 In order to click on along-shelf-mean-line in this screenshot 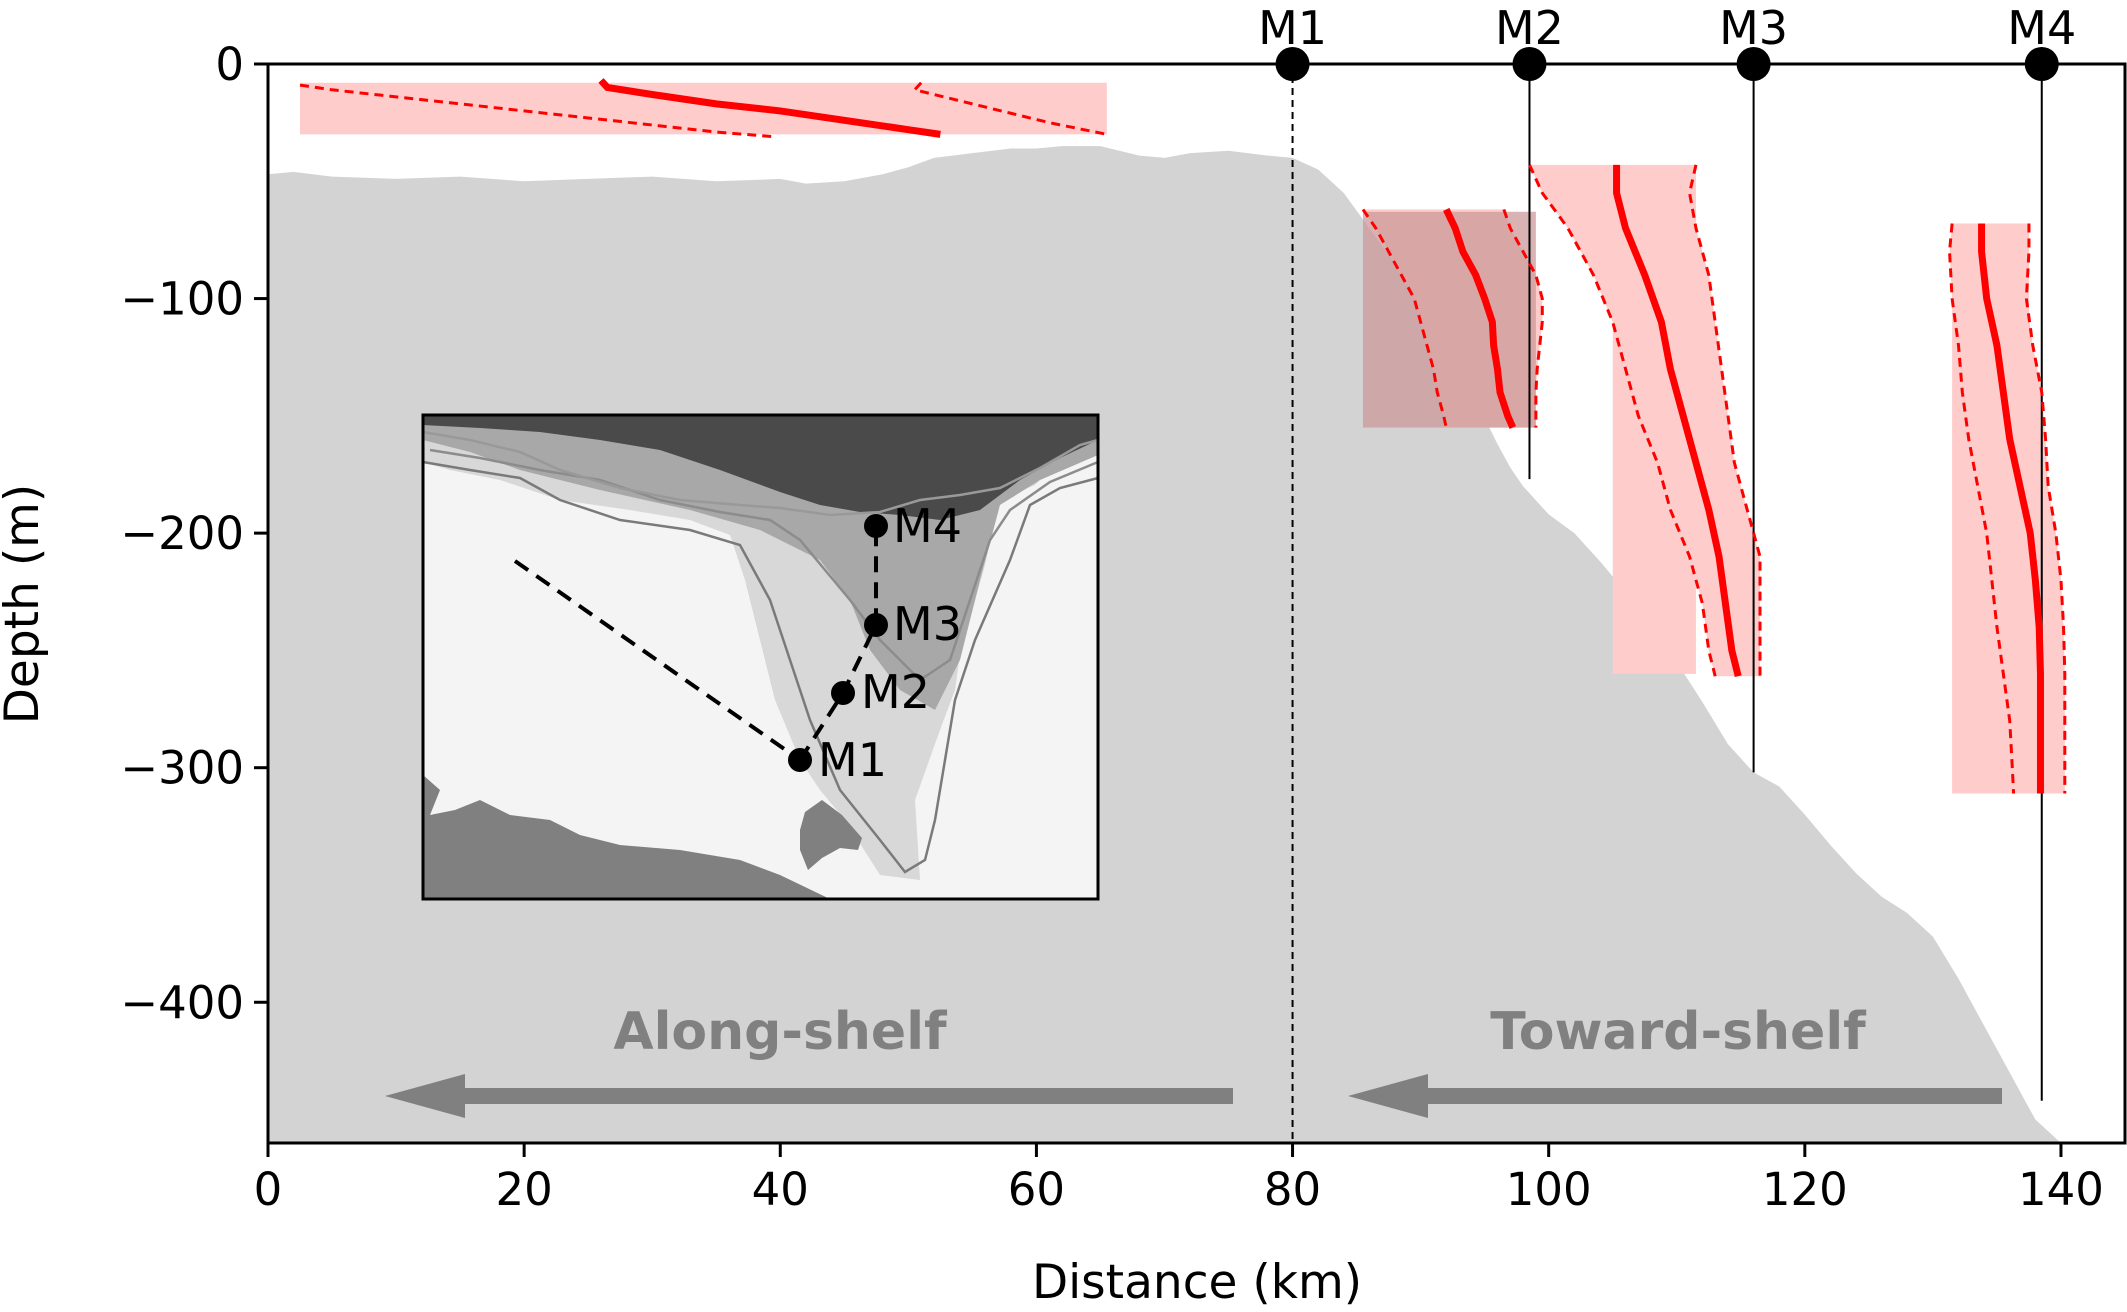, I will do `click(769, 108)`.